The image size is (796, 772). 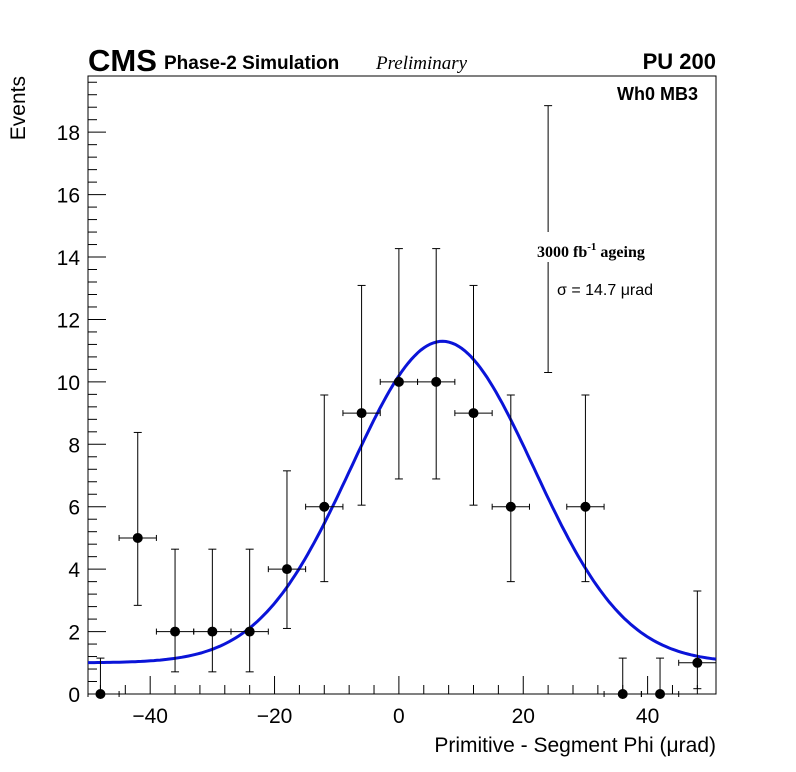 What do you see at coordinates (657, 94) in the screenshot?
I see `station-label: Wh0 MB3` at bounding box center [657, 94].